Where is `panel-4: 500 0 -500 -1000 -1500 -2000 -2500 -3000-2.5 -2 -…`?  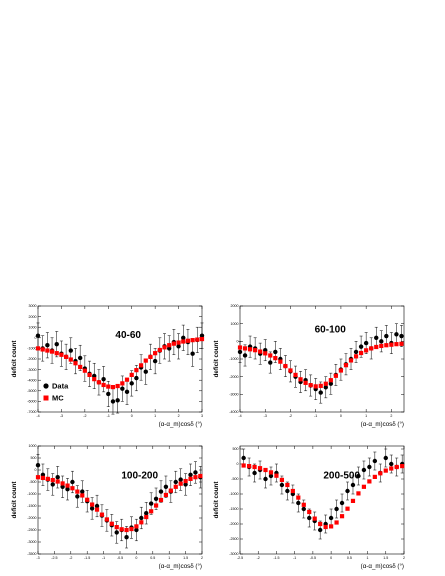
panel-4: 500 0 -500 -1000 -1500 -2000 -2500 -3000-2.5 -2 -… is located at coordinates (309, 507).